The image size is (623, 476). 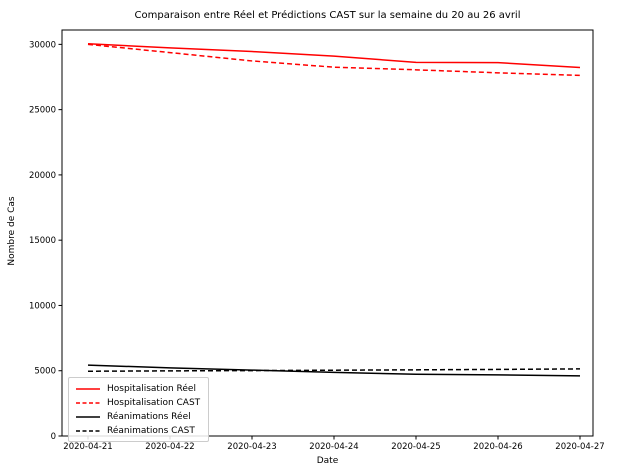 I want to click on legend-item: Hospitalisation CAST, so click(x=137, y=402).